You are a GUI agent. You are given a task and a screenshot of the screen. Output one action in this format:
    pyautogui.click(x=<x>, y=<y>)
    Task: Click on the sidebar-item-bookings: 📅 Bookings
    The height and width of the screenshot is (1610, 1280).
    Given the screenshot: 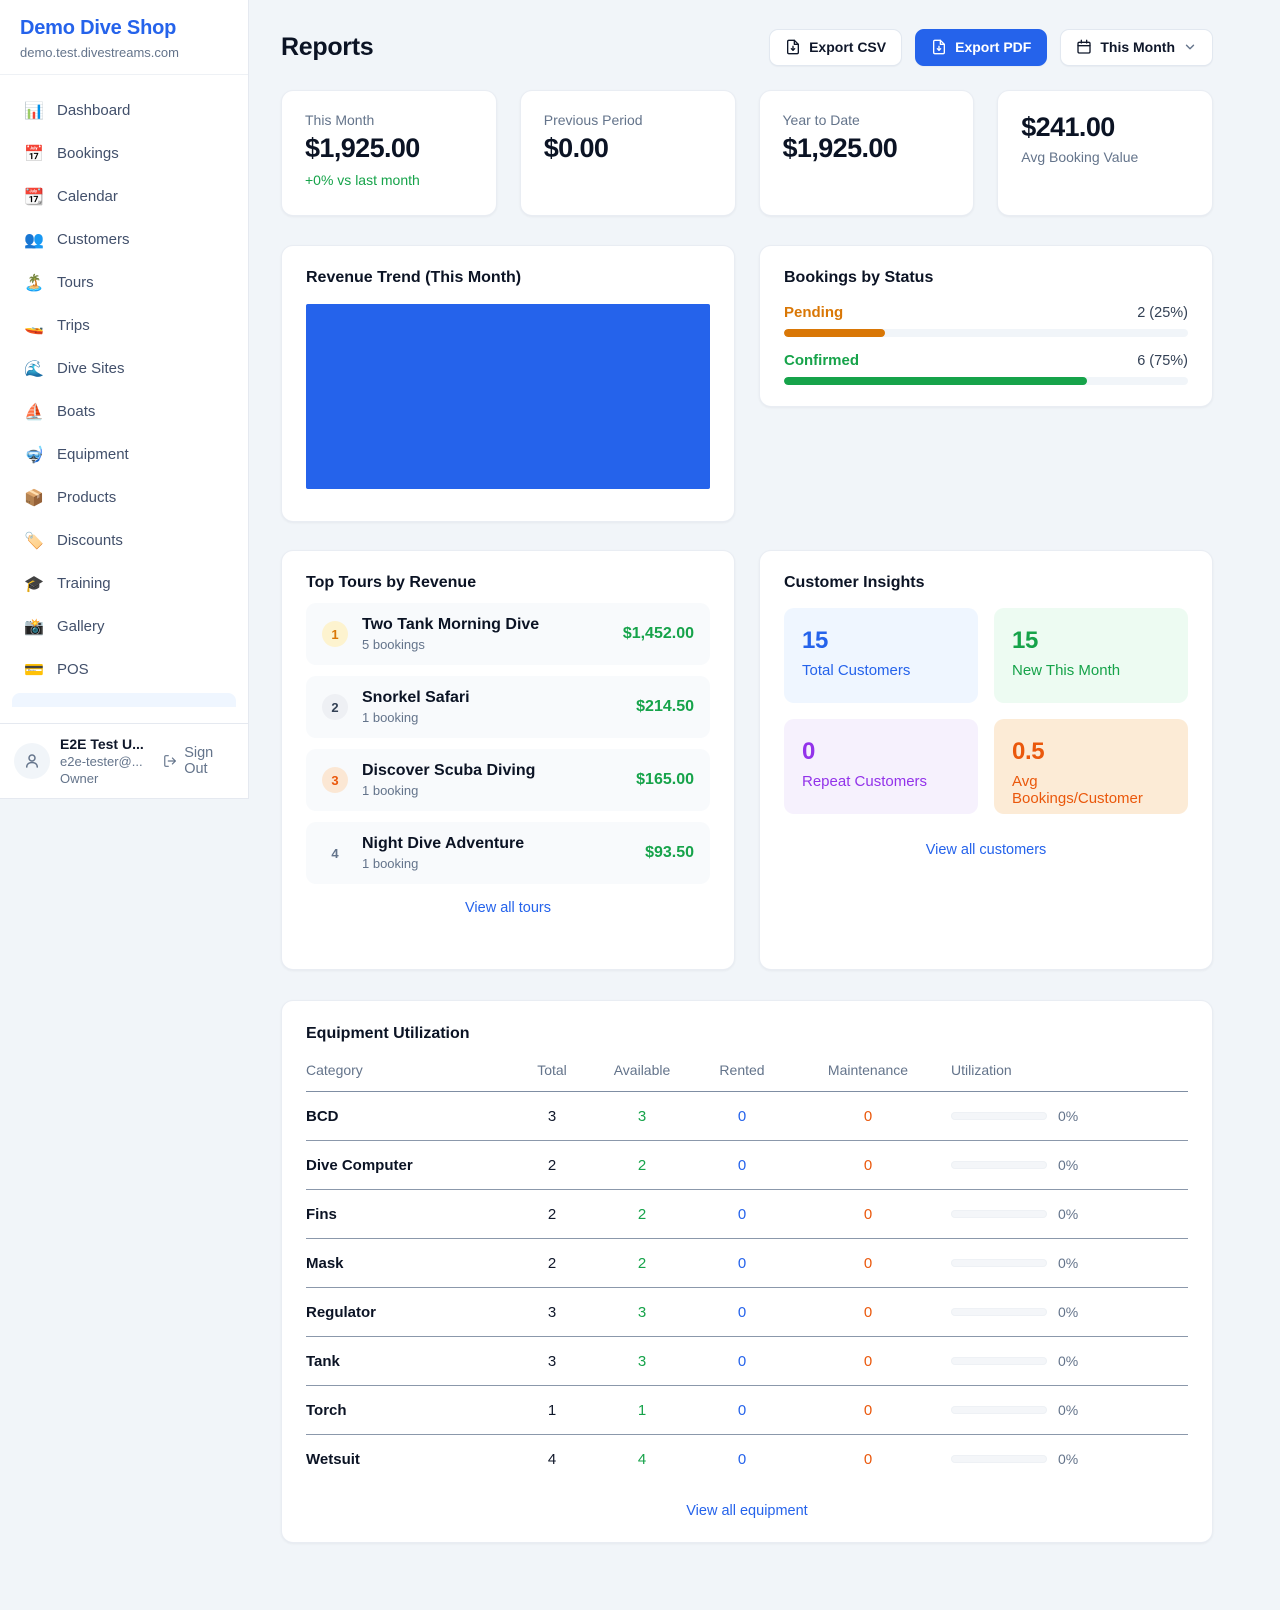 What is the action you would take?
    pyautogui.click(x=124, y=153)
    